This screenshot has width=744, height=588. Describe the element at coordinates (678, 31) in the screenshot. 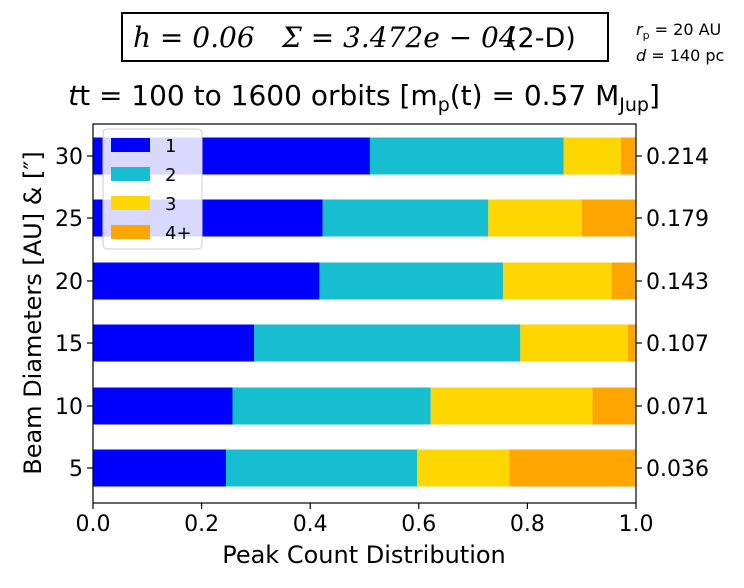

I see `side-rp: rp = 20 AU` at that location.